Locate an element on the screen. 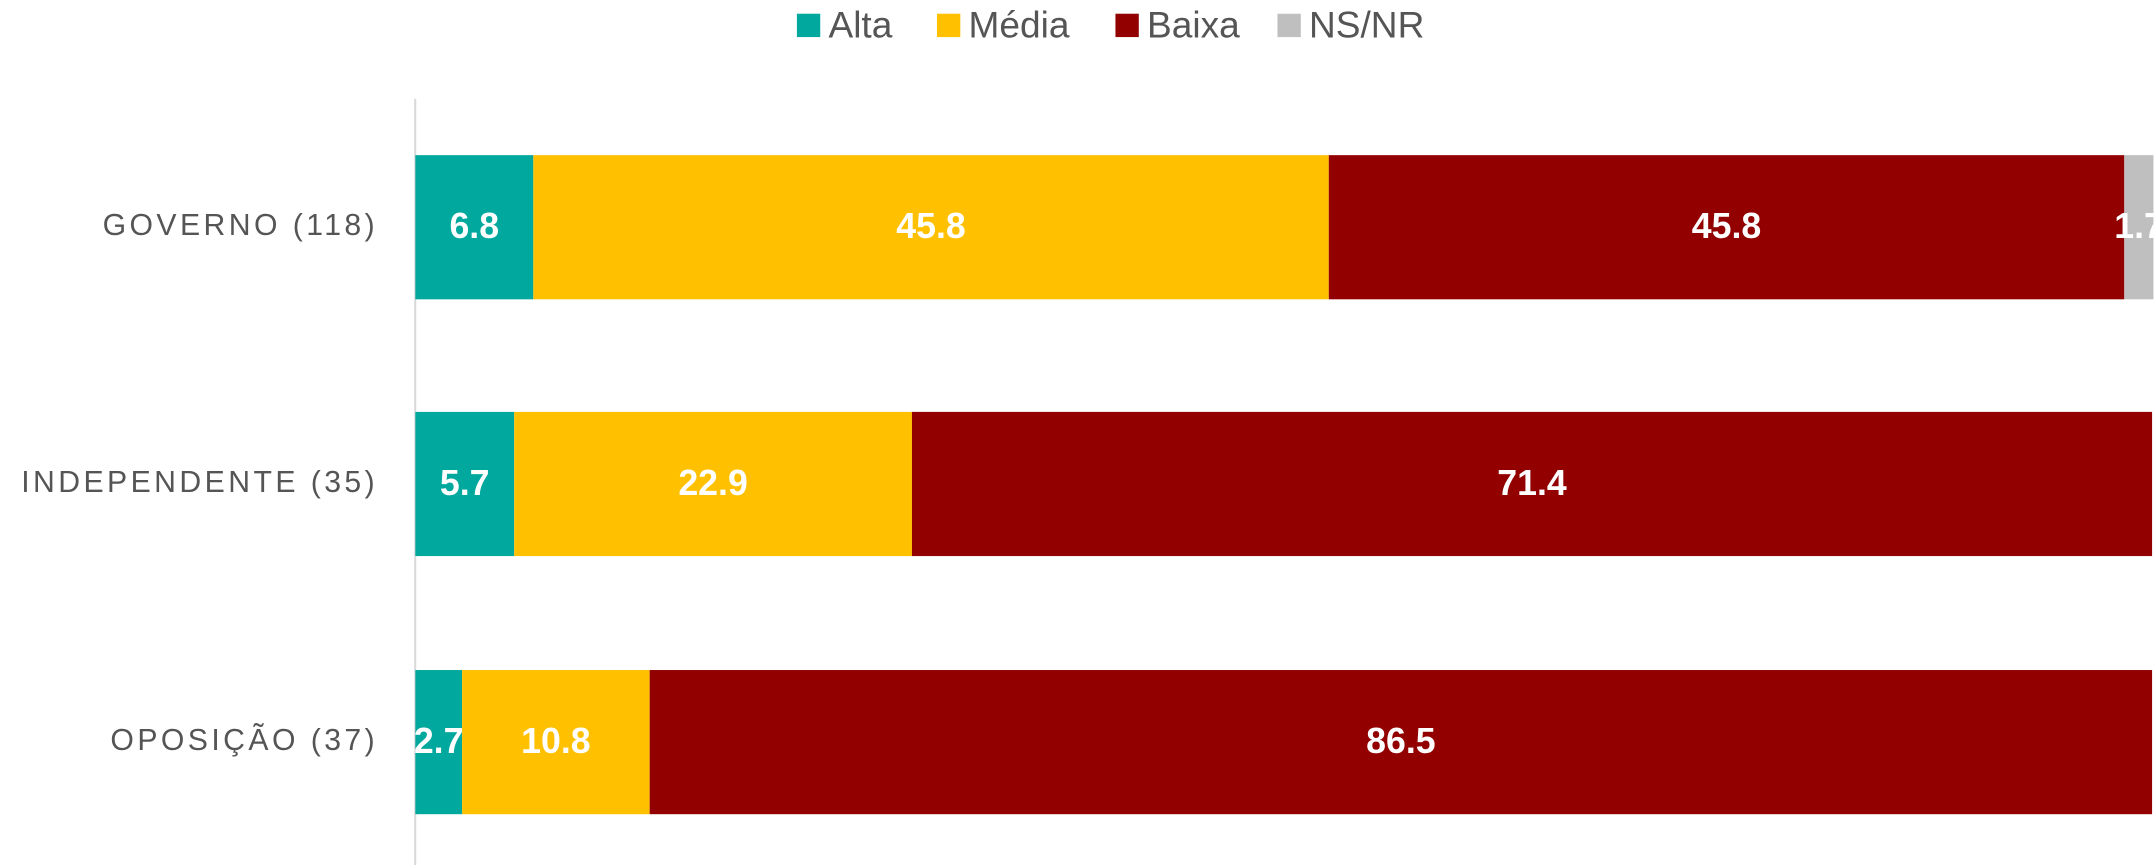  value-label: 5.7 is located at coordinates (465, 483).